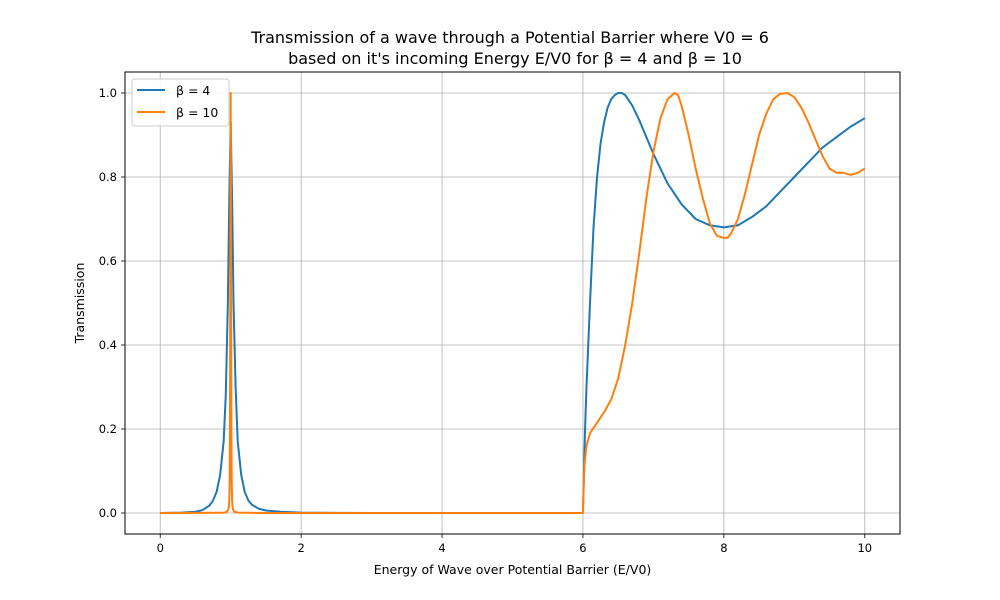 The width and height of the screenshot is (1000, 600). I want to click on x-tick-label: 10, so click(864, 548).